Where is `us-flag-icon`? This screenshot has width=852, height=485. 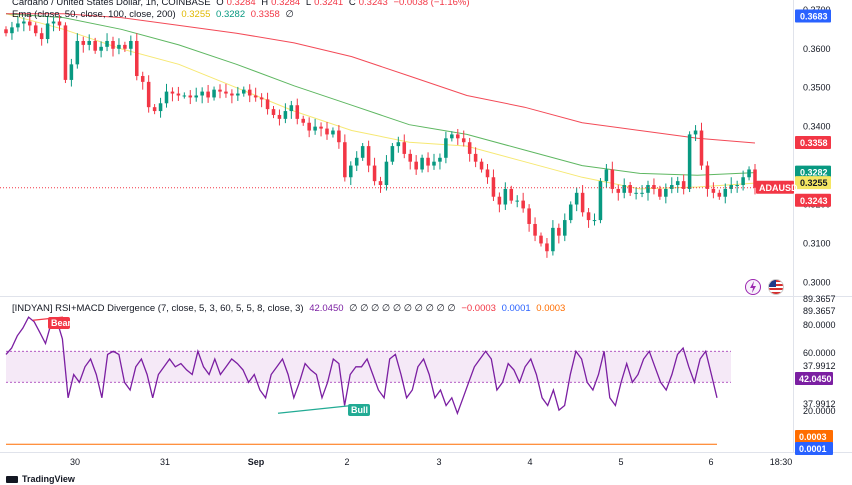
us-flag-icon is located at coordinates (776, 287).